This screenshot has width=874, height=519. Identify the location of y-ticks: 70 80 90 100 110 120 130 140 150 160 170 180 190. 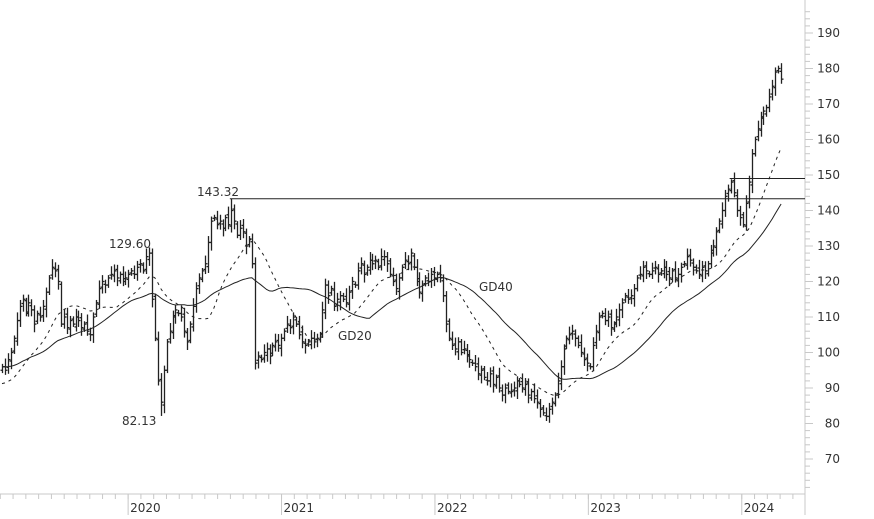
(822, 249).